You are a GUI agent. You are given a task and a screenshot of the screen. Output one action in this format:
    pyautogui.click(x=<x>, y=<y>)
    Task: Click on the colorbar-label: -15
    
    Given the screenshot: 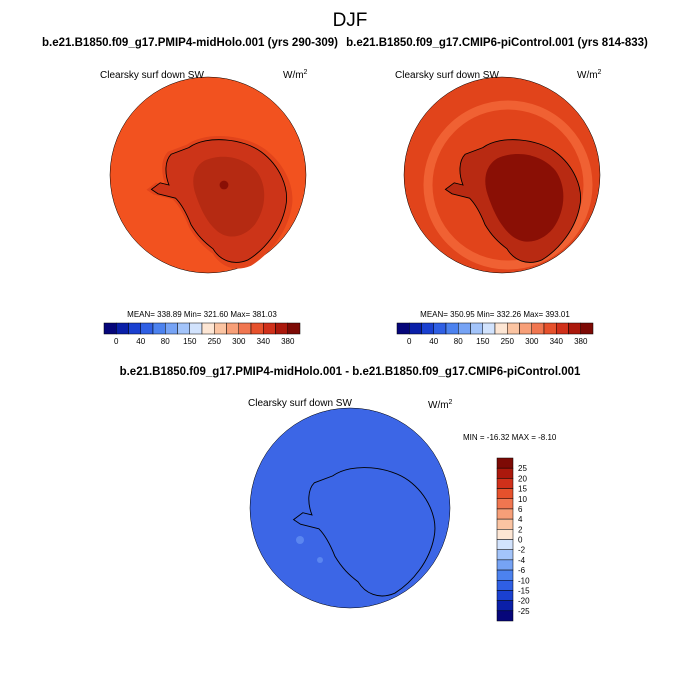 What is the action you would take?
    pyautogui.click(x=524, y=590)
    